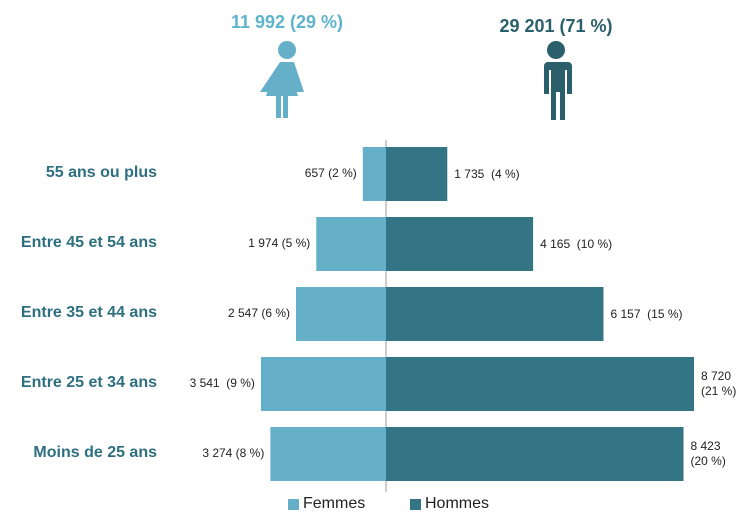  I want to click on category-label: Entre 45 et 54 ans, so click(88, 242).